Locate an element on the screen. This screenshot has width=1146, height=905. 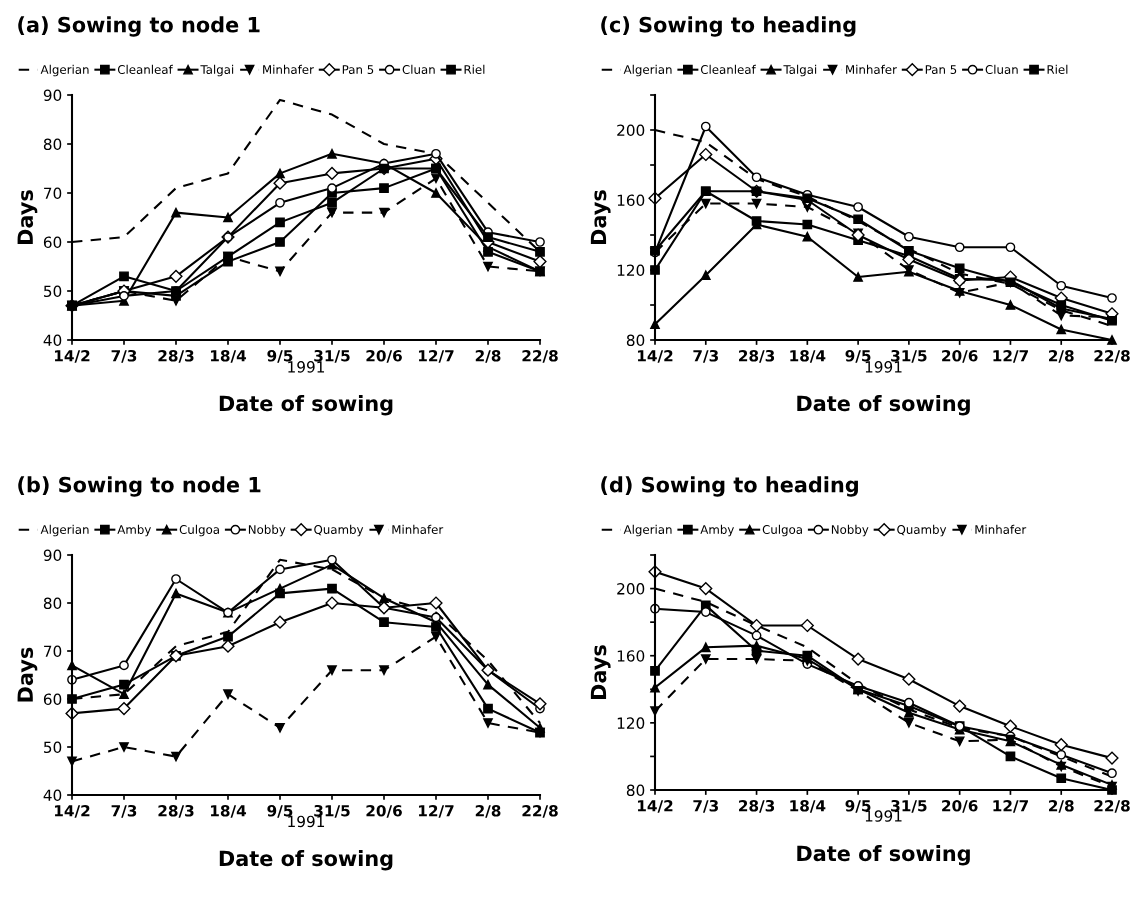
chart-title: (a) Sowing to node 1 is located at coordinates (139, 26).